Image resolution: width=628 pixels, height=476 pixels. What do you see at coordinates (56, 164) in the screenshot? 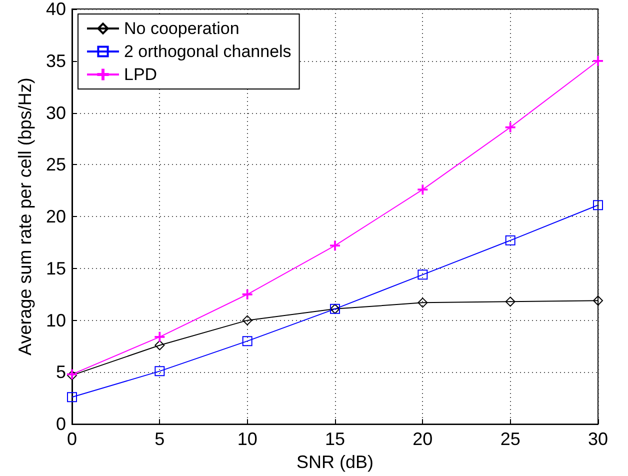
I see `y-tick-label: 25` at bounding box center [56, 164].